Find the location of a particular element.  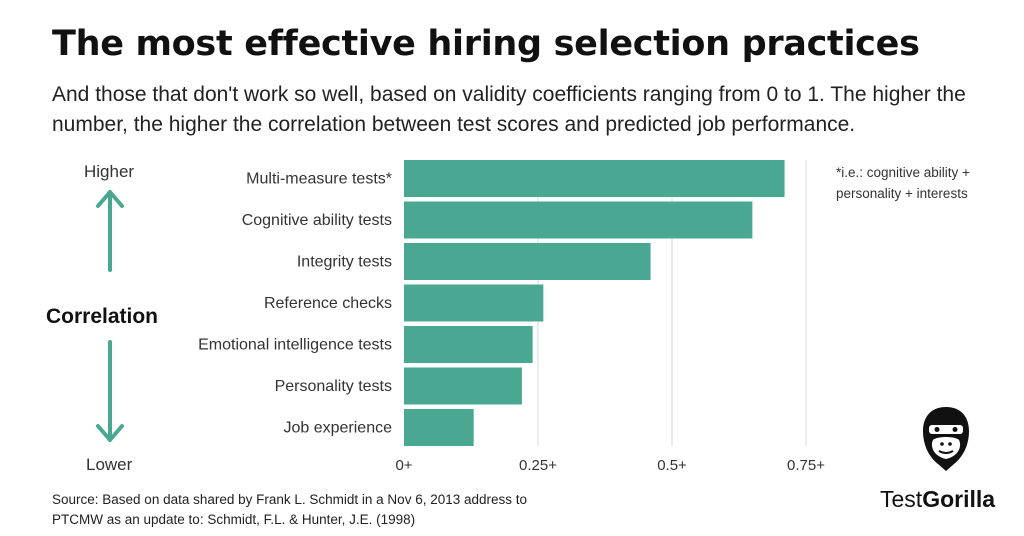

category-label: Reference checks is located at coordinates (328, 303).